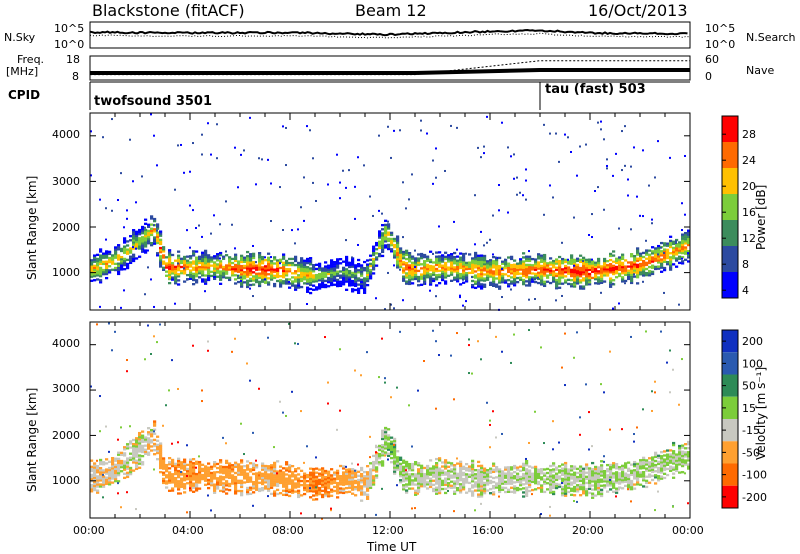 This screenshot has width=800, height=554. What do you see at coordinates (288, 530) in the screenshot?
I see `xtick-2: 08:00` at bounding box center [288, 530].